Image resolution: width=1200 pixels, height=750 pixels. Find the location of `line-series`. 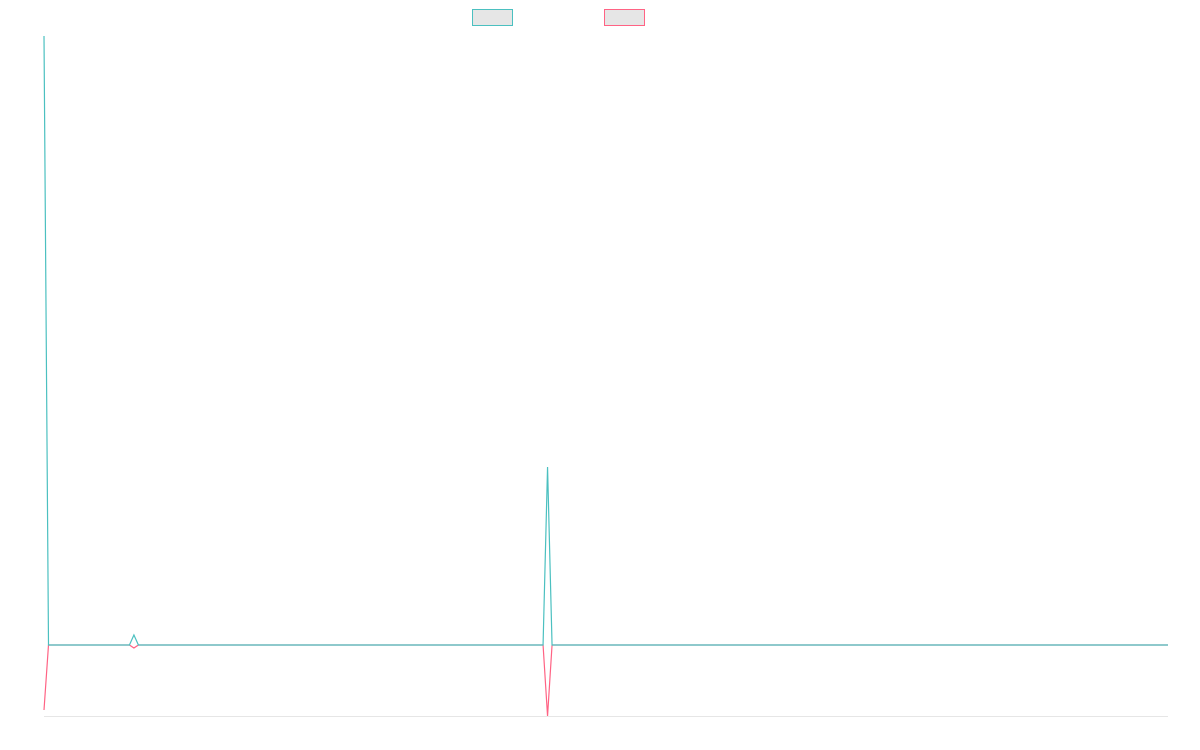

line-series is located at coordinates (605, 680).